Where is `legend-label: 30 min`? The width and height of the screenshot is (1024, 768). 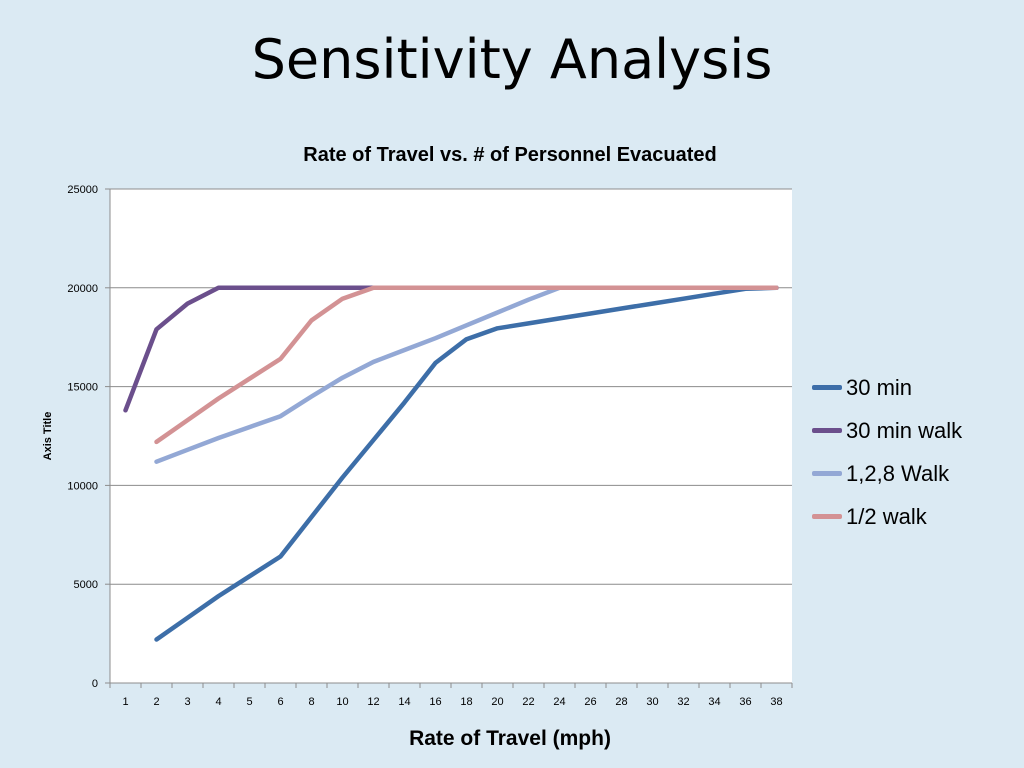 legend-label: 30 min is located at coordinates (879, 387).